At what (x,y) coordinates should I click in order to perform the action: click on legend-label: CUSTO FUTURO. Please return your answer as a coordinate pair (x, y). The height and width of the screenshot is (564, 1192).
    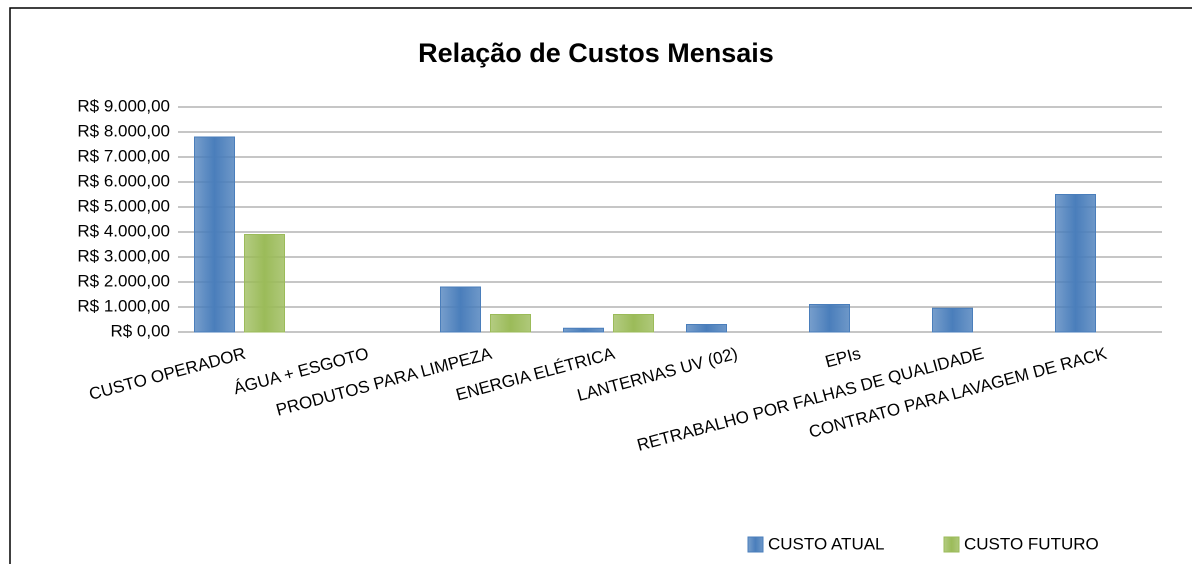
    Looking at the image, I should click on (1031, 543).